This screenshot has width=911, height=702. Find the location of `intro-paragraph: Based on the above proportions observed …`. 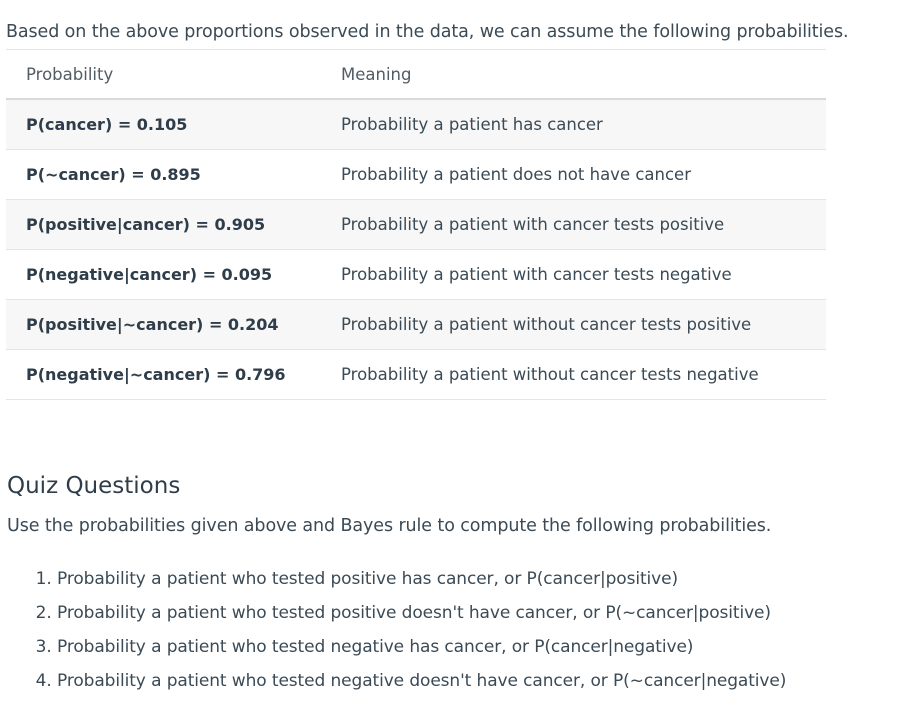

intro-paragraph: Based on the above proportions observed … is located at coordinates (427, 31).